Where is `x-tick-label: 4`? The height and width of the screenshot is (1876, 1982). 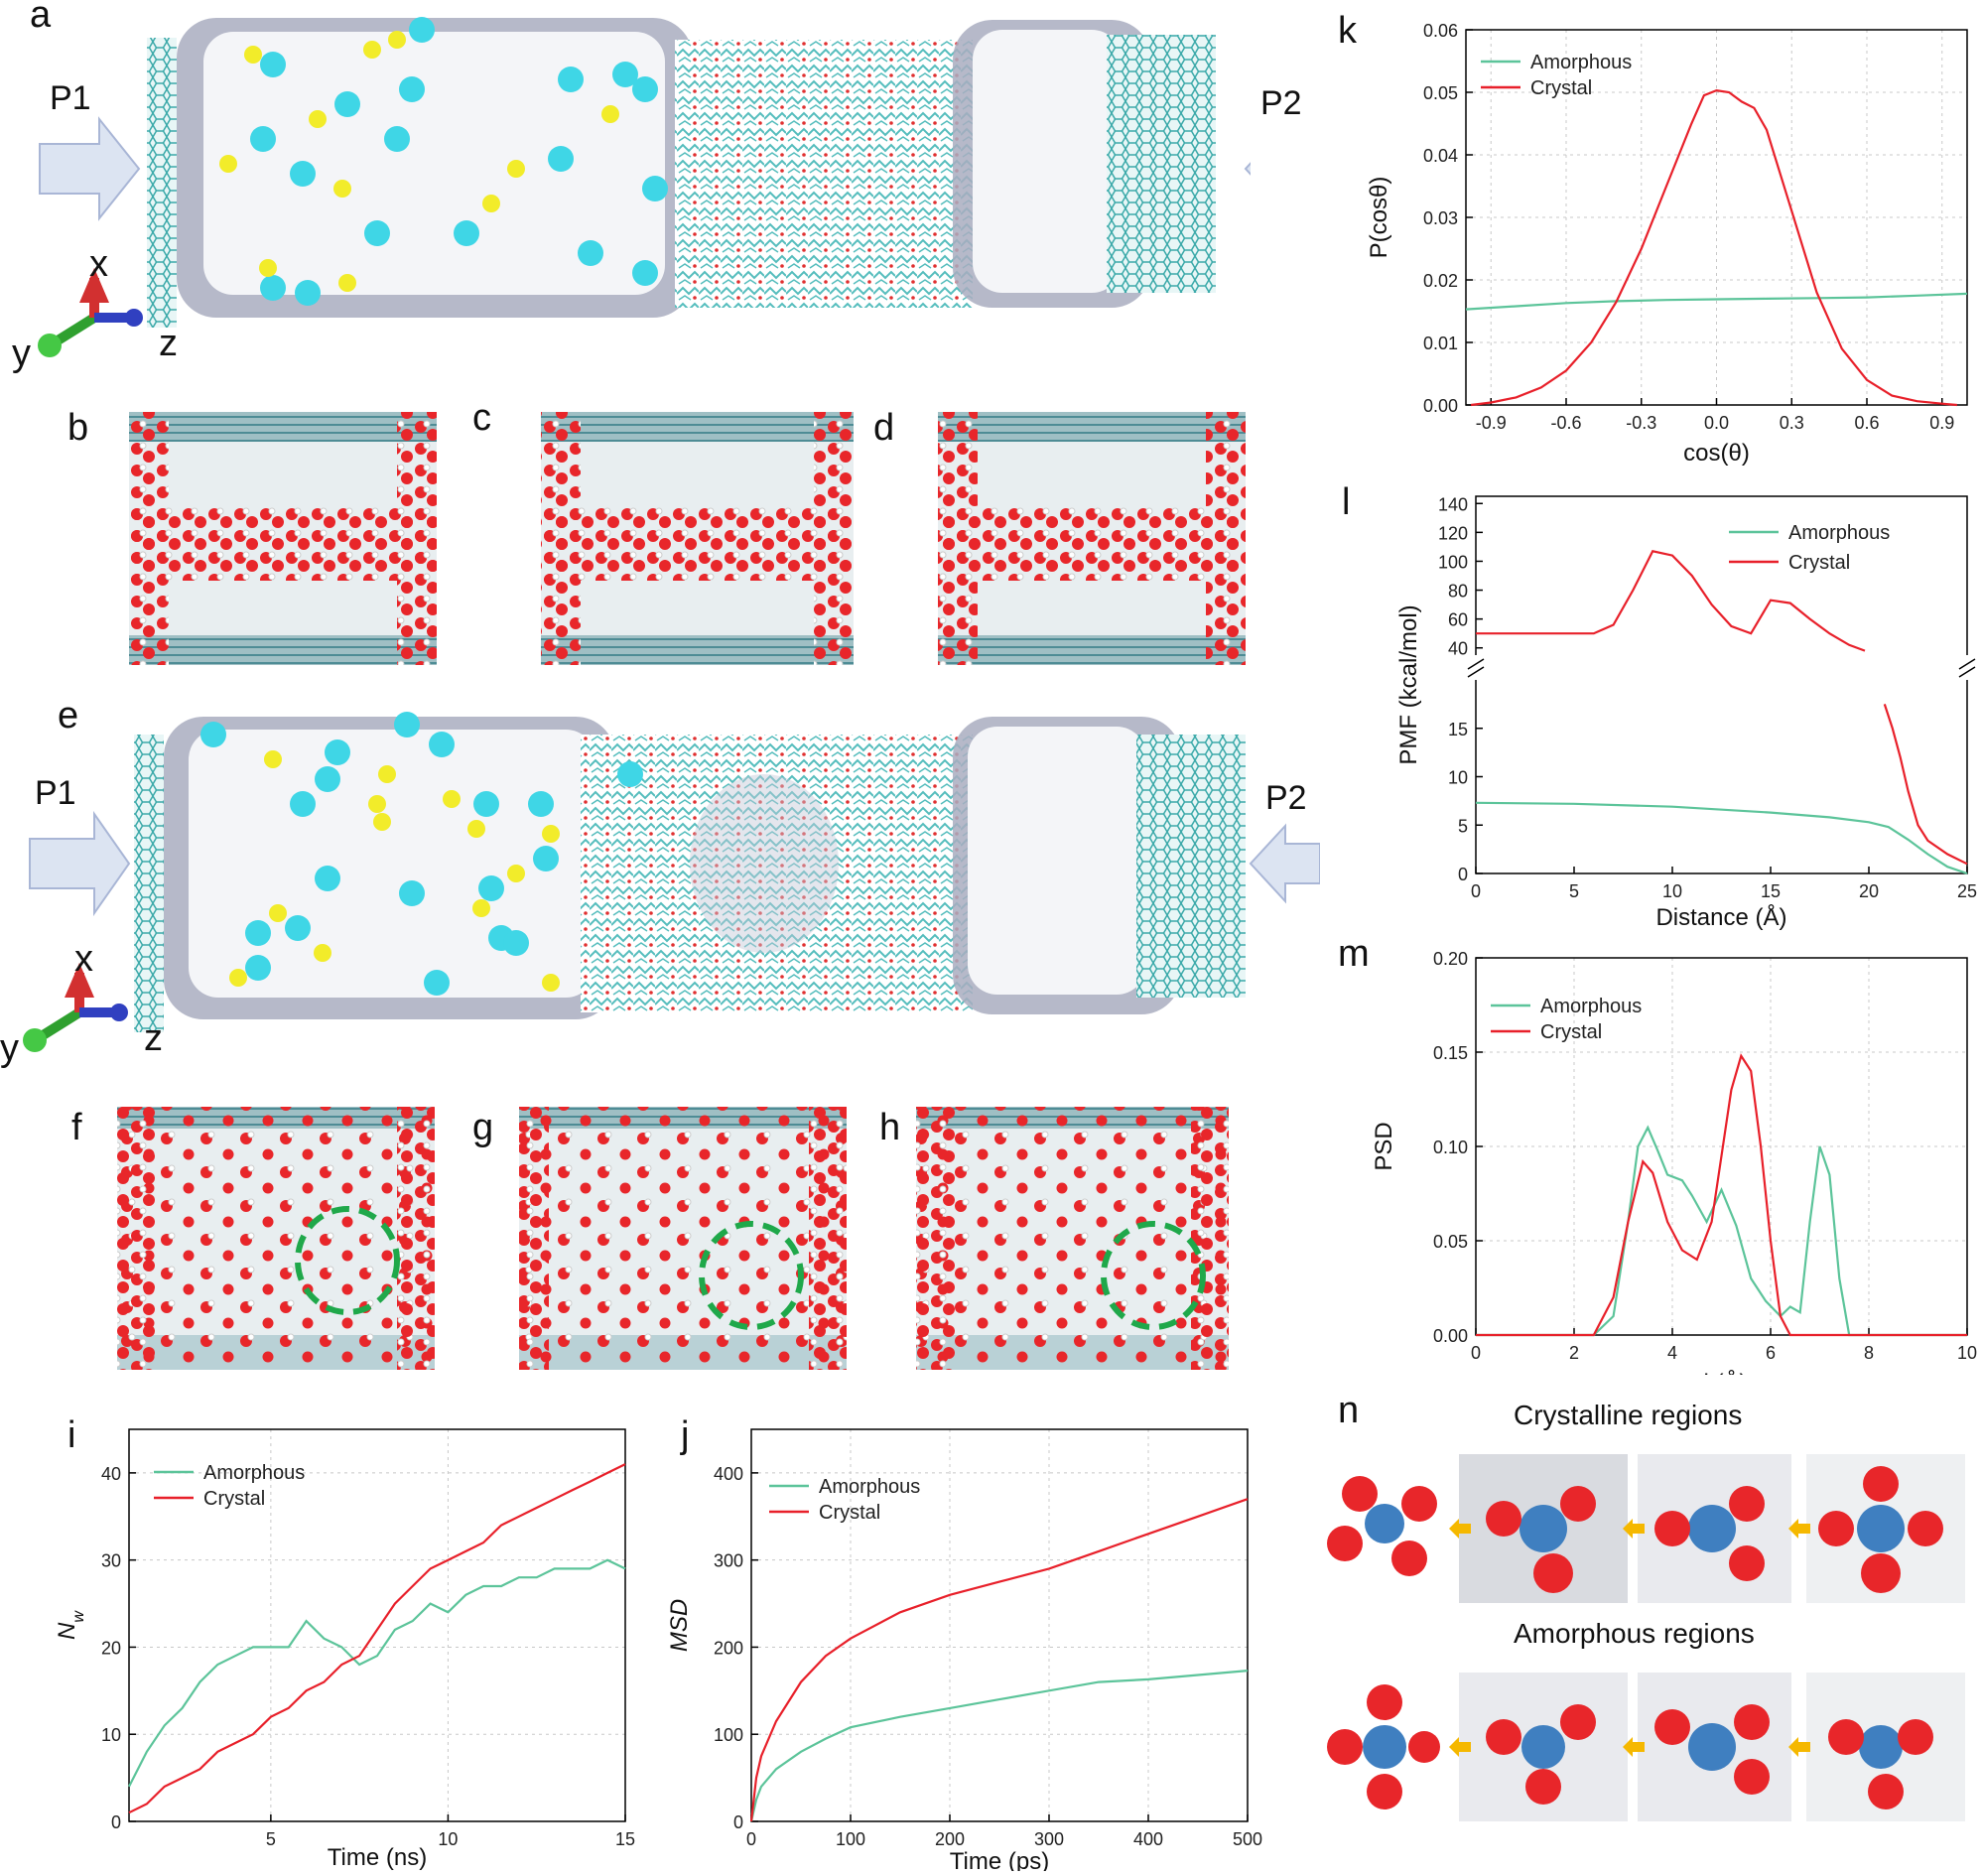 x-tick-label: 4 is located at coordinates (1672, 1353).